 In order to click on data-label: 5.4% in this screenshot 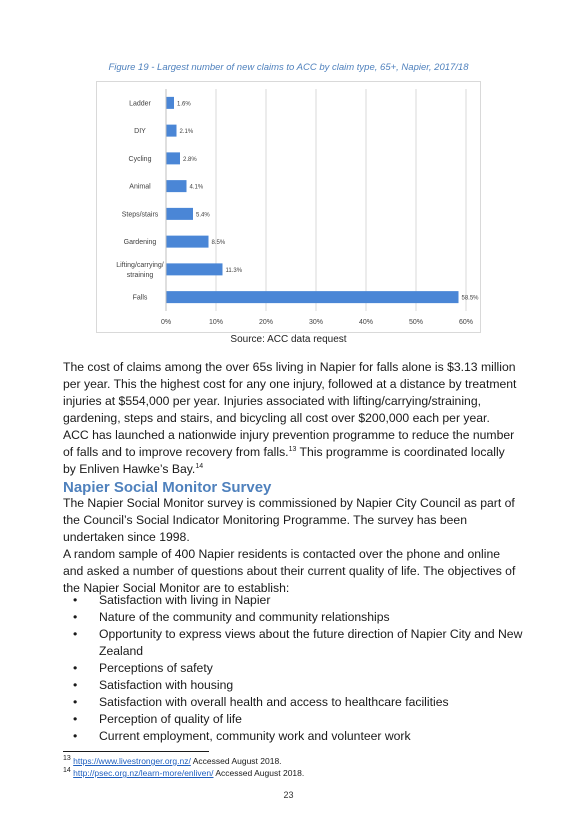, I will do `click(203, 215)`.